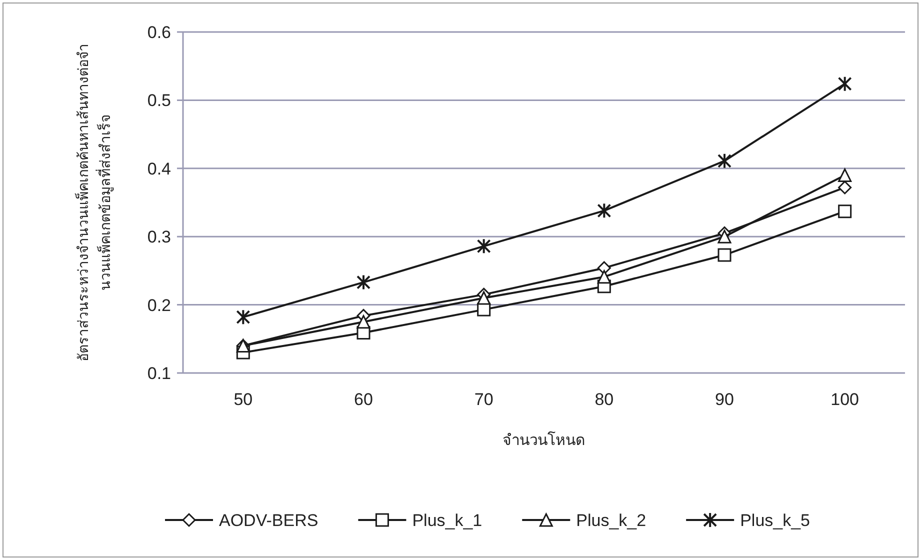 Image resolution: width=921 pixels, height=560 pixels. What do you see at coordinates (604, 399) in the screenshot?
I see `x-tick-label: 80` at bounding box center [604, 399].